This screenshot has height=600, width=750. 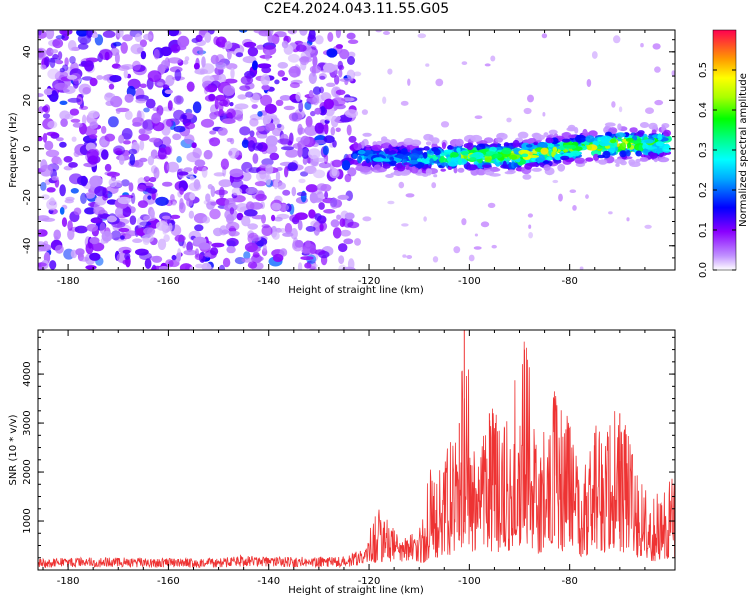 What do you see at coordinates (369, 281) in the screenshot?
I see `spectrogram-xtick-label: -120` at bounding box center [369, 281].